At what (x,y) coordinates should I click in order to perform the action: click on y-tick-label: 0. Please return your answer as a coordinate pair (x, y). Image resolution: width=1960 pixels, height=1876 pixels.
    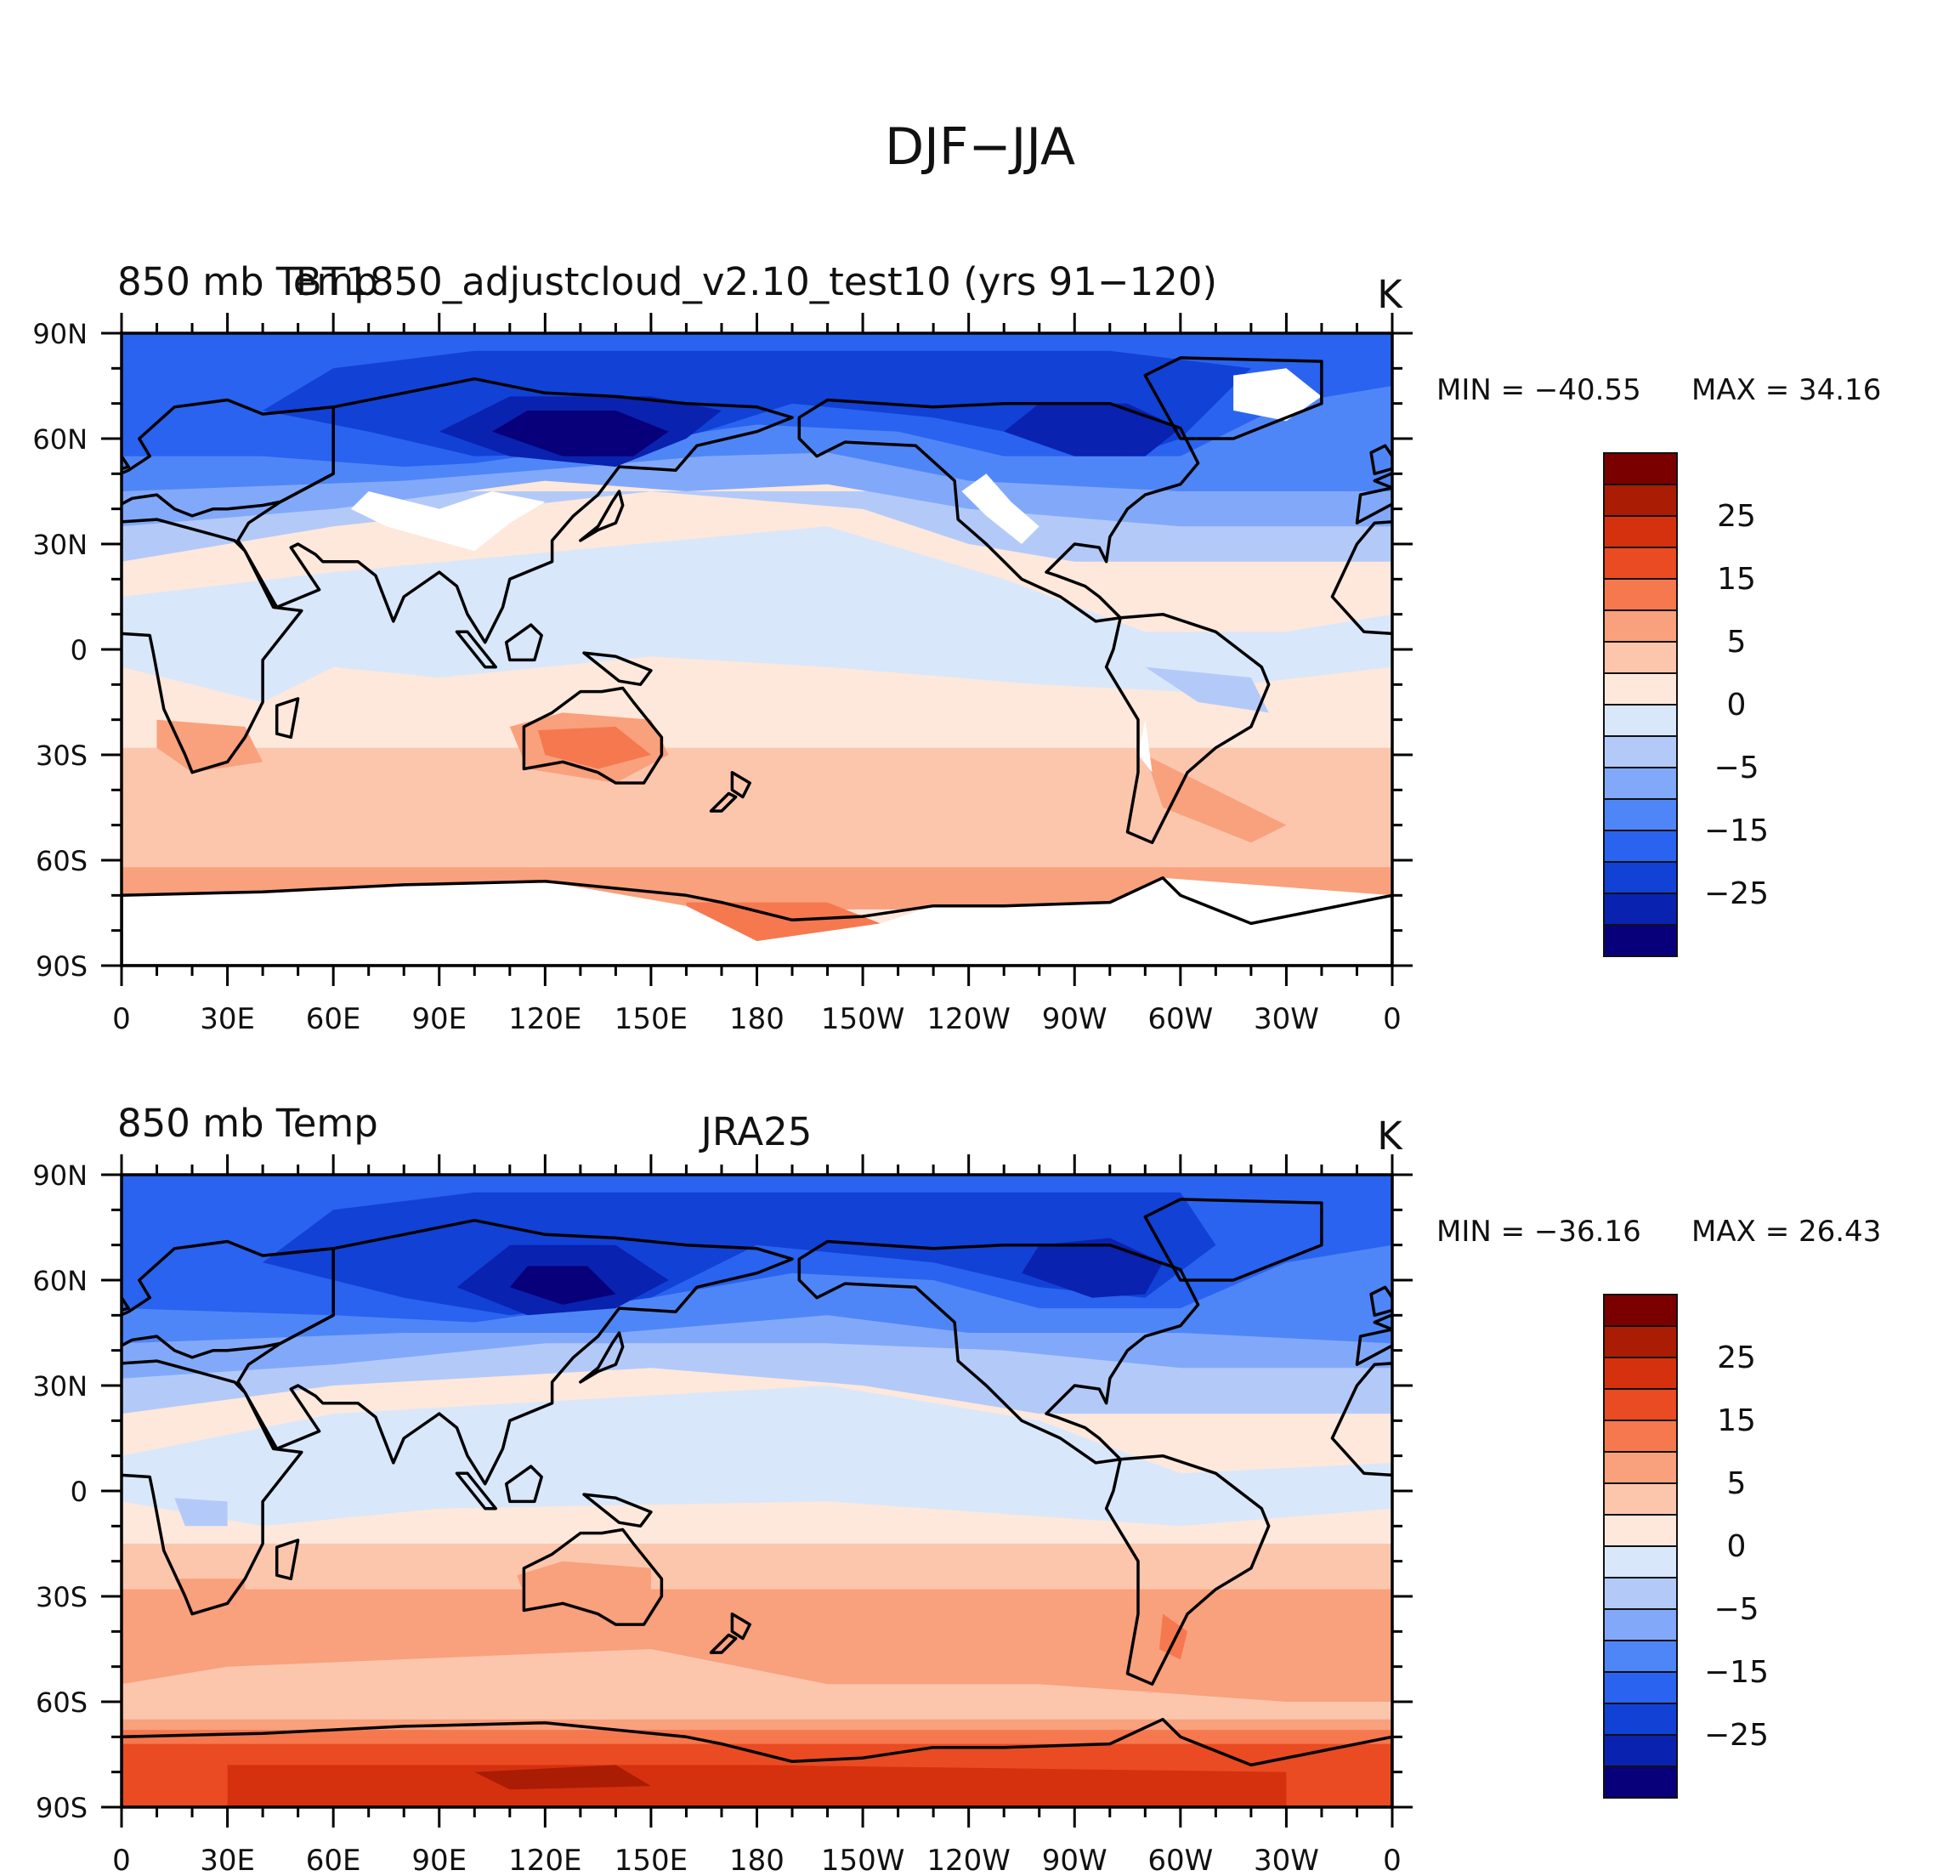
    Looking at the image, I should click on (79, 650).